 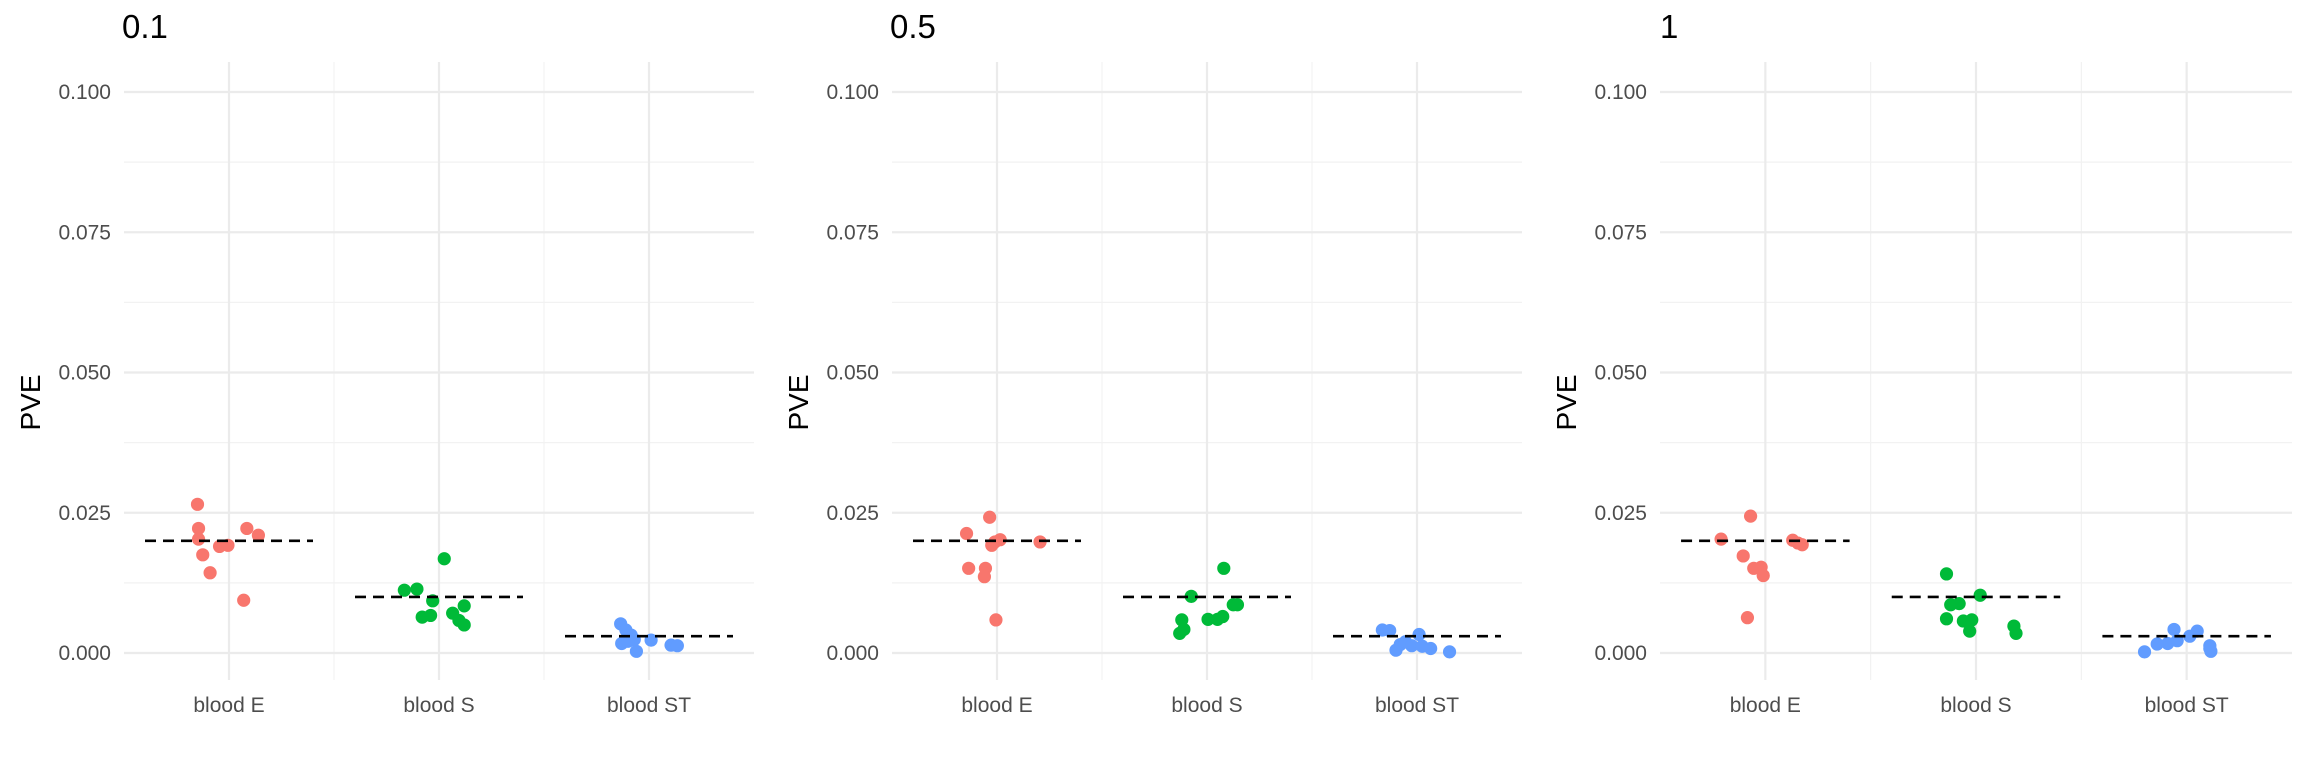 I want to click on panel-title: 0.5, so click(x=913, y=26).